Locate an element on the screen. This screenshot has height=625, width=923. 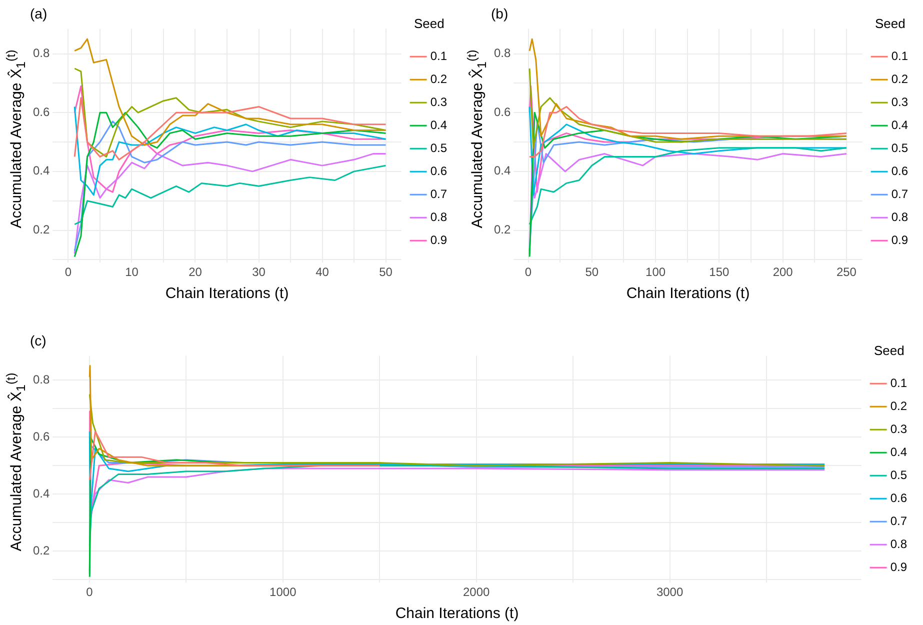
x-tick-label: 100 is located at coordinates (656, 272).